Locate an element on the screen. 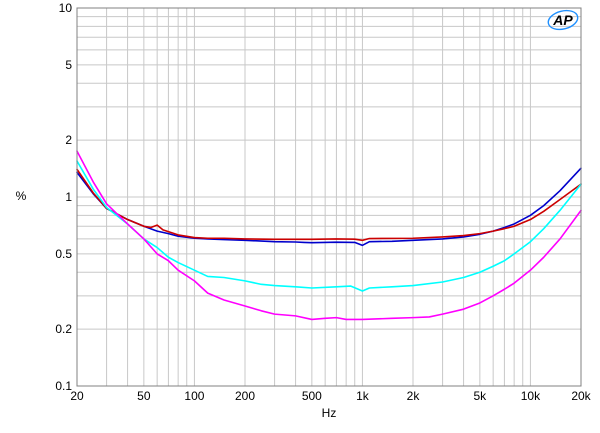  ap-logo-swoosh is located at coordinates (563, 20).